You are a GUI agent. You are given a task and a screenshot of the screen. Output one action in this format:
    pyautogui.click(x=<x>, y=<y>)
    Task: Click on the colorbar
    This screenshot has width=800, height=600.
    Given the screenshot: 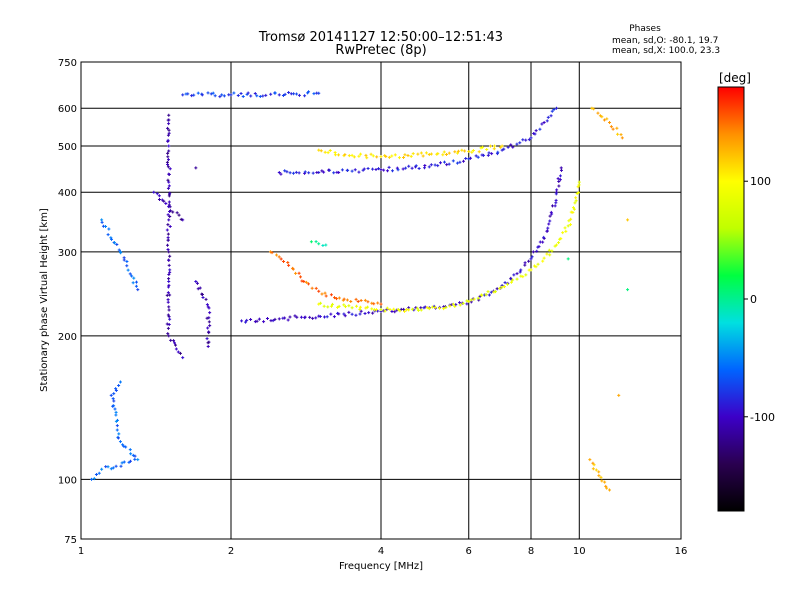 What is the action you would take?
    pyautogui.click(x=731, y=299)
    